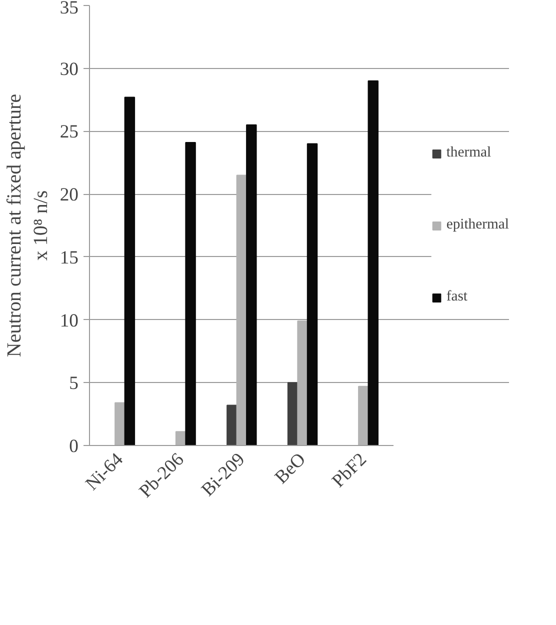  Describe the element at coordinates (73, 446) in the screenshot. I see `y-tick-label: 0` at that location.